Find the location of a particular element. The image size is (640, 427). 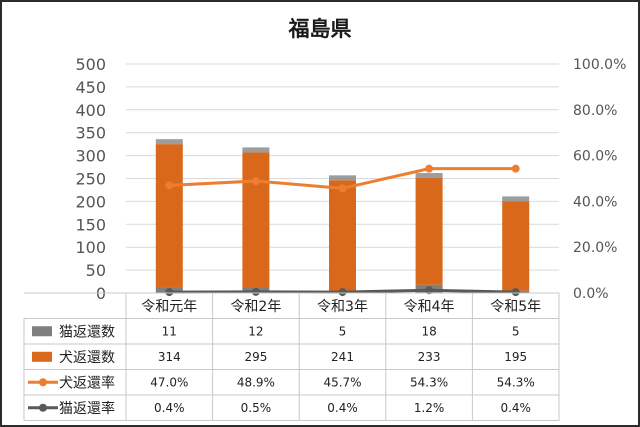

data-label: 18 is located at coordinates (428, 331).